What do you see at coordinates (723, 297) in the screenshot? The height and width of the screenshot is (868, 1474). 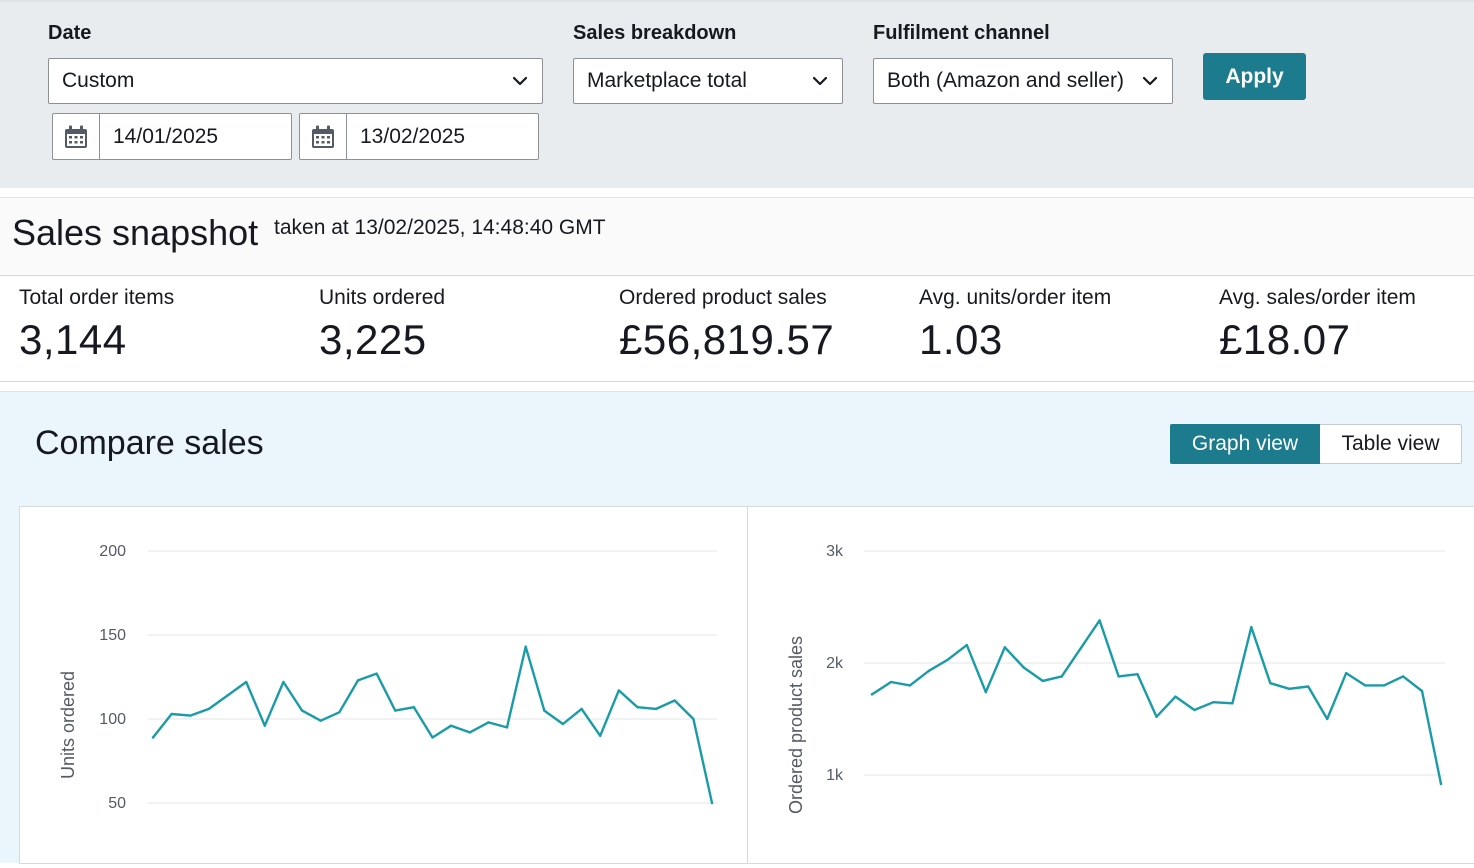 I see `metric-label: Ordered product sales` at bounding box center [723, 297].